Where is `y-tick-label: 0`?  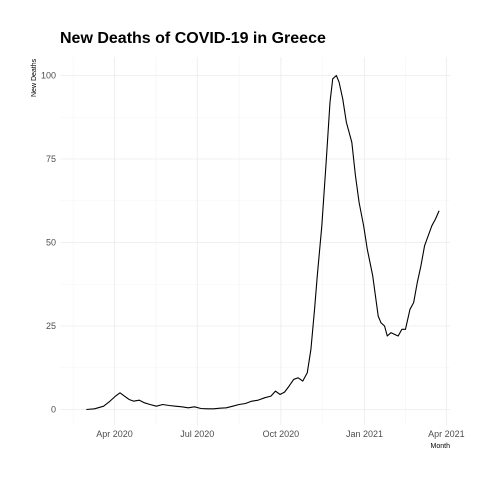
y-tick-label: 0 is located at coordinates (53, 410).